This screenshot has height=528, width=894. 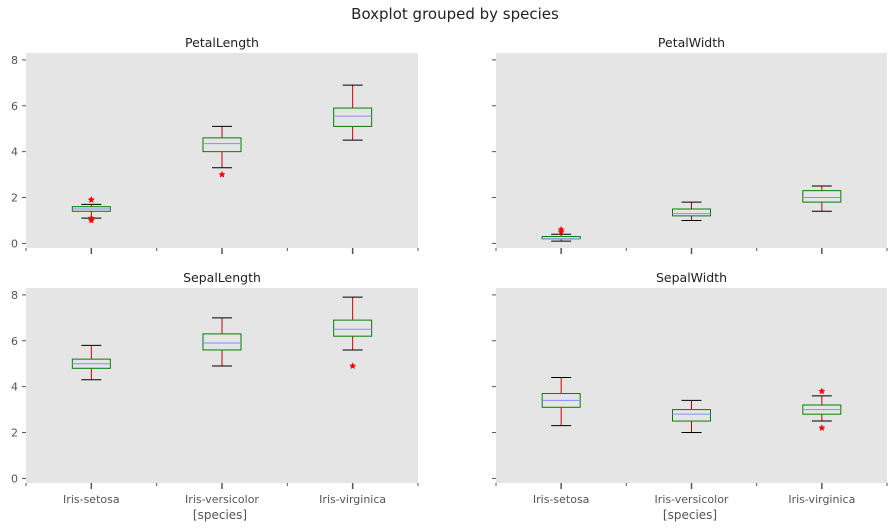 What do you see at coordinates (455, 14) in the screenshot?
I see `figure-suptitle: Boxplot grouped by species` at bounding box center [455, 14].